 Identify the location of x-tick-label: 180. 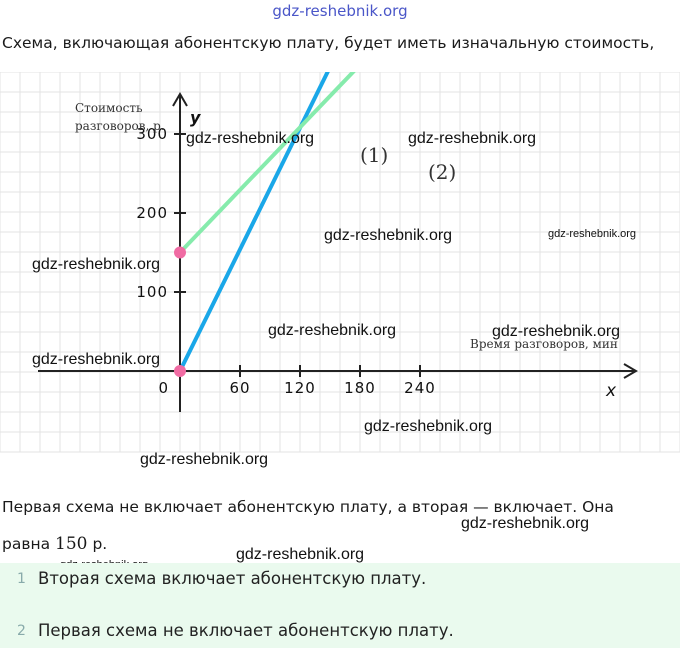
(360, 388).